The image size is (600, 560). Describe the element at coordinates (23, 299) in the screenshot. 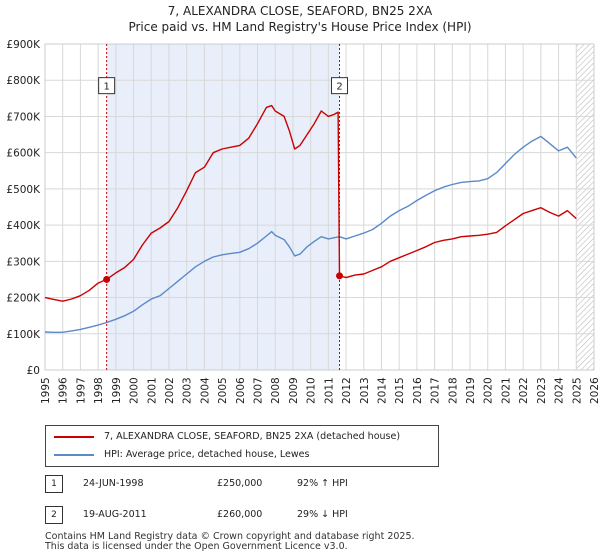

I see `y-tick-label: £200K` at that location.